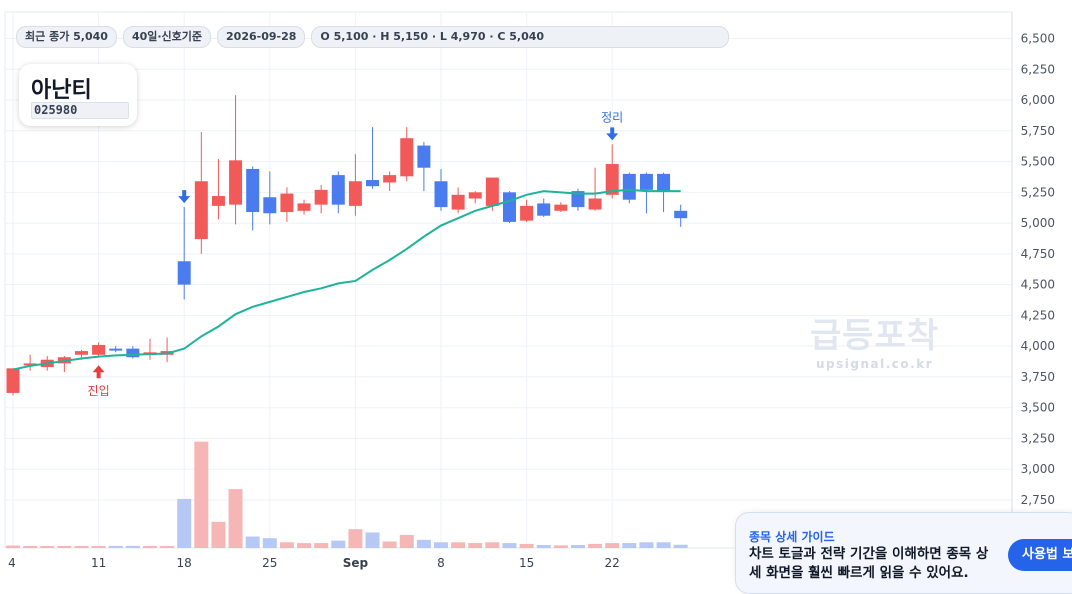 This screenshot has height=594, width=1072. I want to click on x-tick-label: 8, so click(441, 563).